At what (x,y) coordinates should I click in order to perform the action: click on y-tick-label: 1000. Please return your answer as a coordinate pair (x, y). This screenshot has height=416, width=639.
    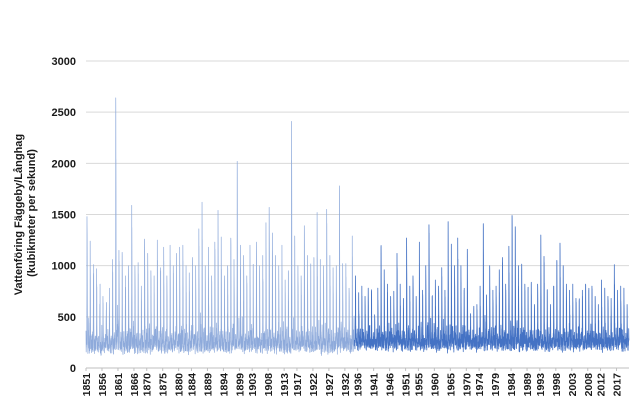
    Looking at the image, I should click on (64, 267).